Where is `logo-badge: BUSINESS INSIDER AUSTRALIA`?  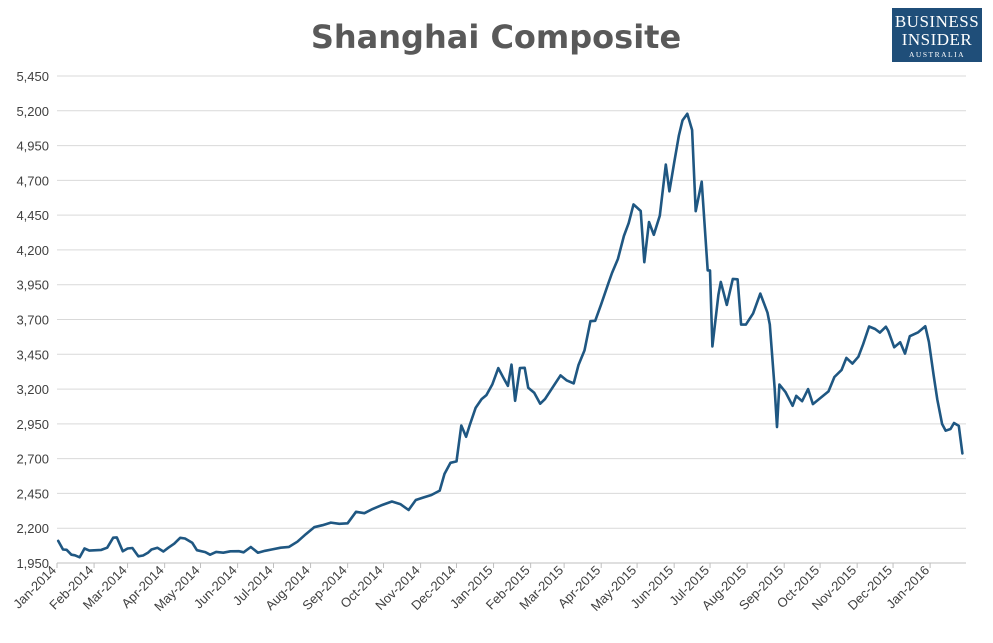 logo-badge: BUSINESS INSIDER AUSTRALIA is located at coordinates (937, 35).